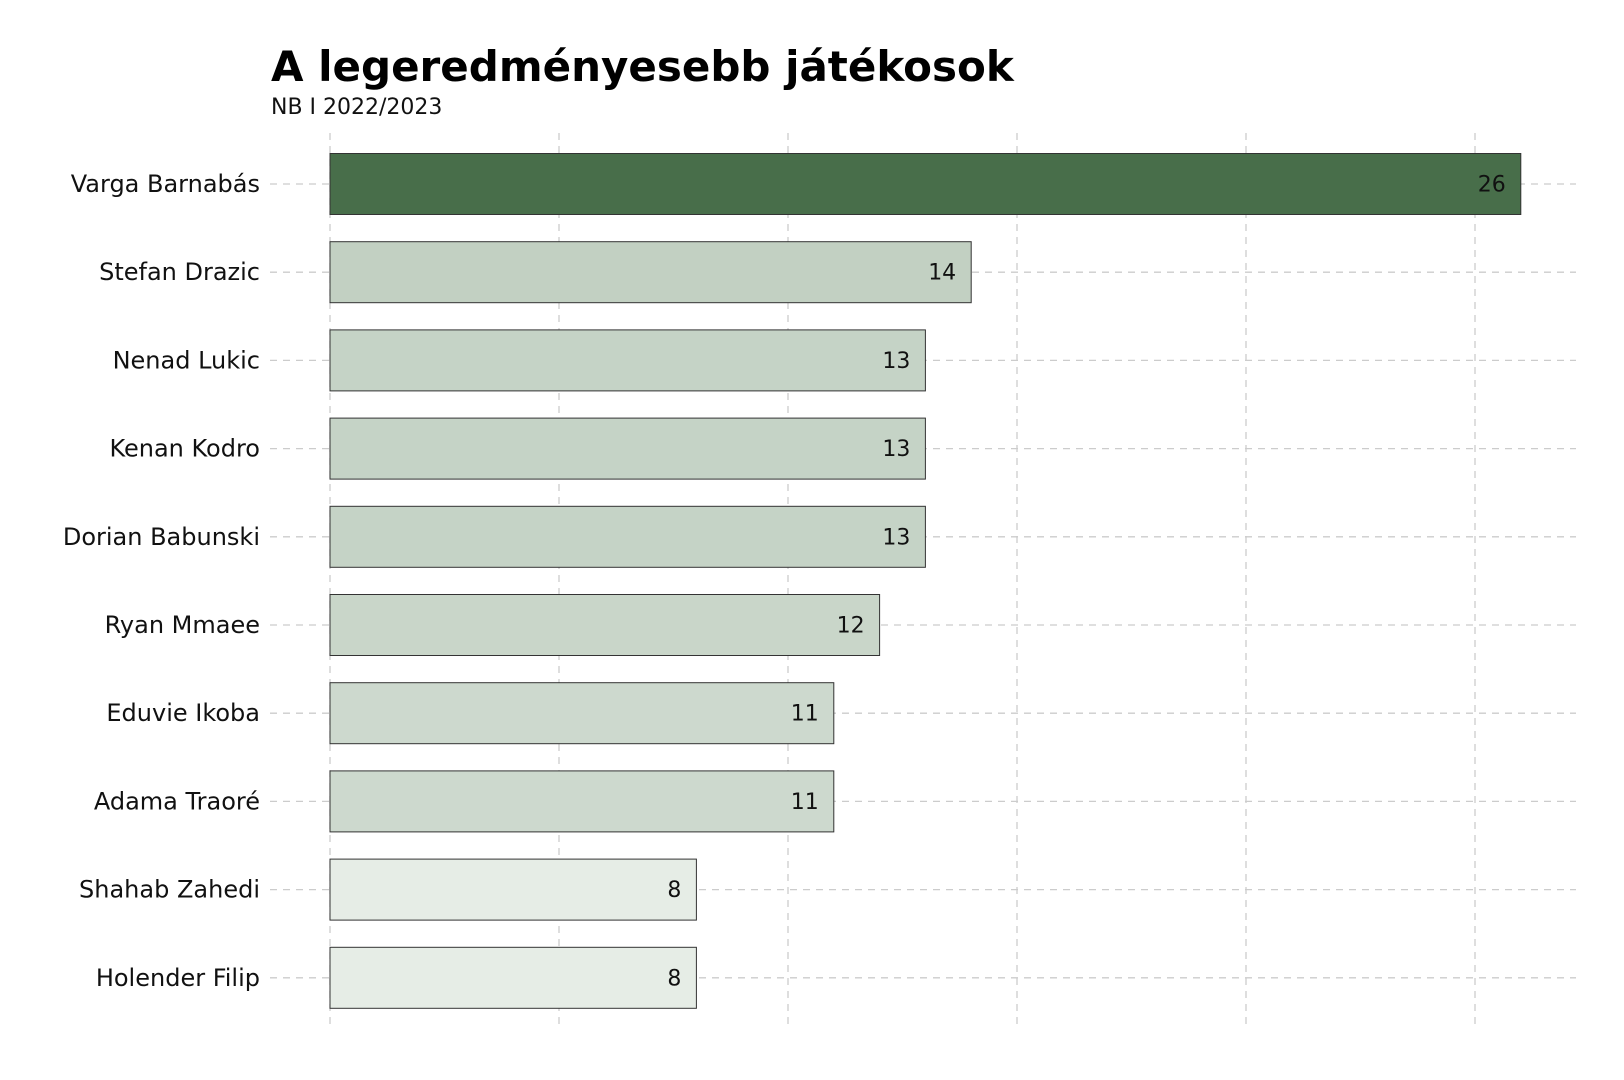 Image resolution: width=1624 pixels, height=1080 pixels. I want to click on category-label: Stefan Drazic, so click(179, 272).